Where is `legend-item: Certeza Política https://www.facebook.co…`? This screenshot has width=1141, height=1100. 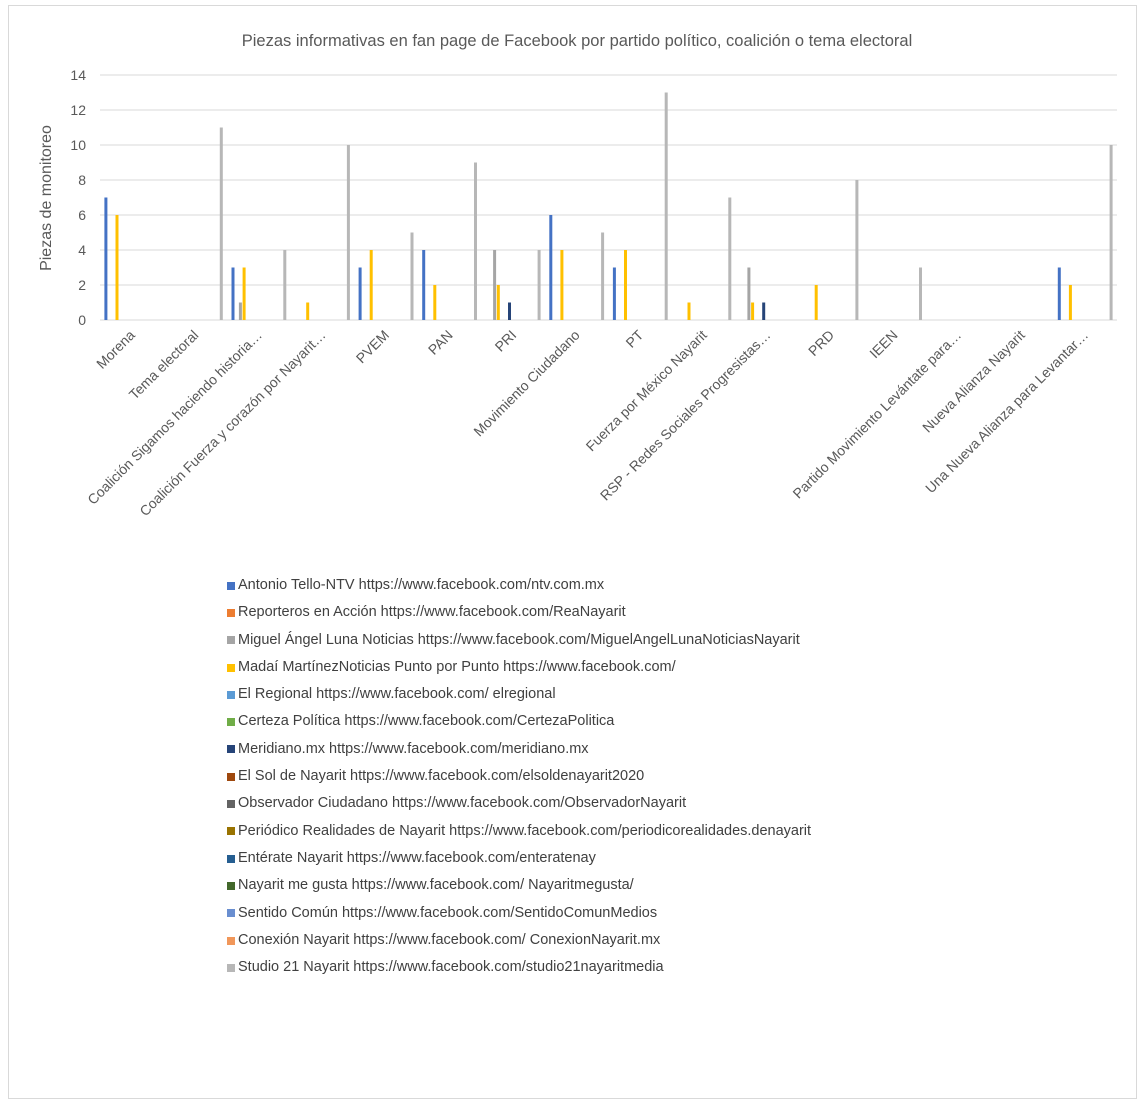 legend-item: Certeza Política https://www.facebook.co… is located at coordinates (519, 721).